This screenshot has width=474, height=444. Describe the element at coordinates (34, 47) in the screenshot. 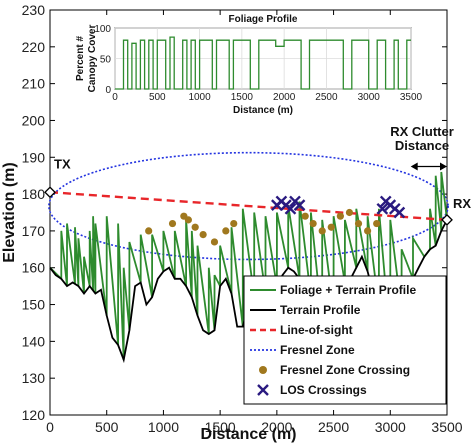

I see `main-y-tick-label: 220` at that location.